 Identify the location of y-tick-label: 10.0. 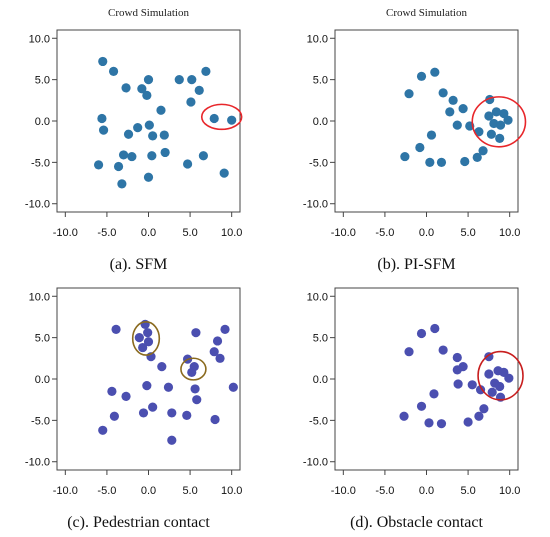
(317, 297).